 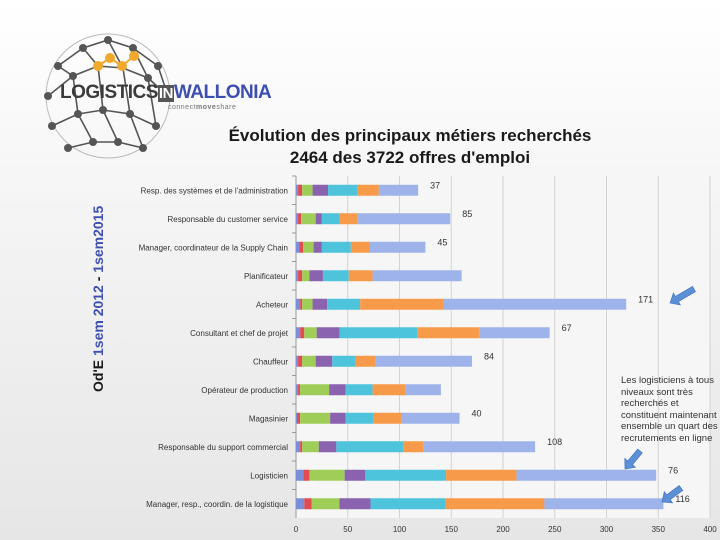 What do you see at coordinates (410, 157) in the screenshot?
I see `chart-title-line2: 2464 des 3722 offres d'emploi` at bounding box center [410, 157].